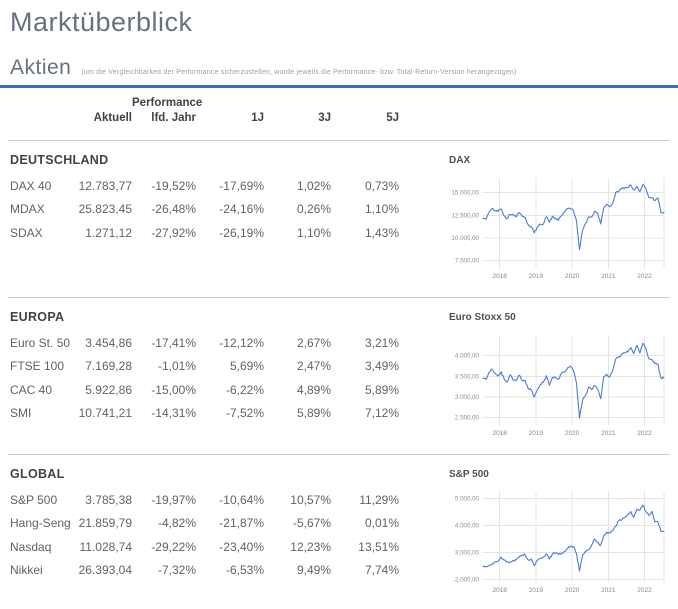  Describe the element at coordinates (41, 67) in the screenshot. I see `section-title: Aktien` at that location.